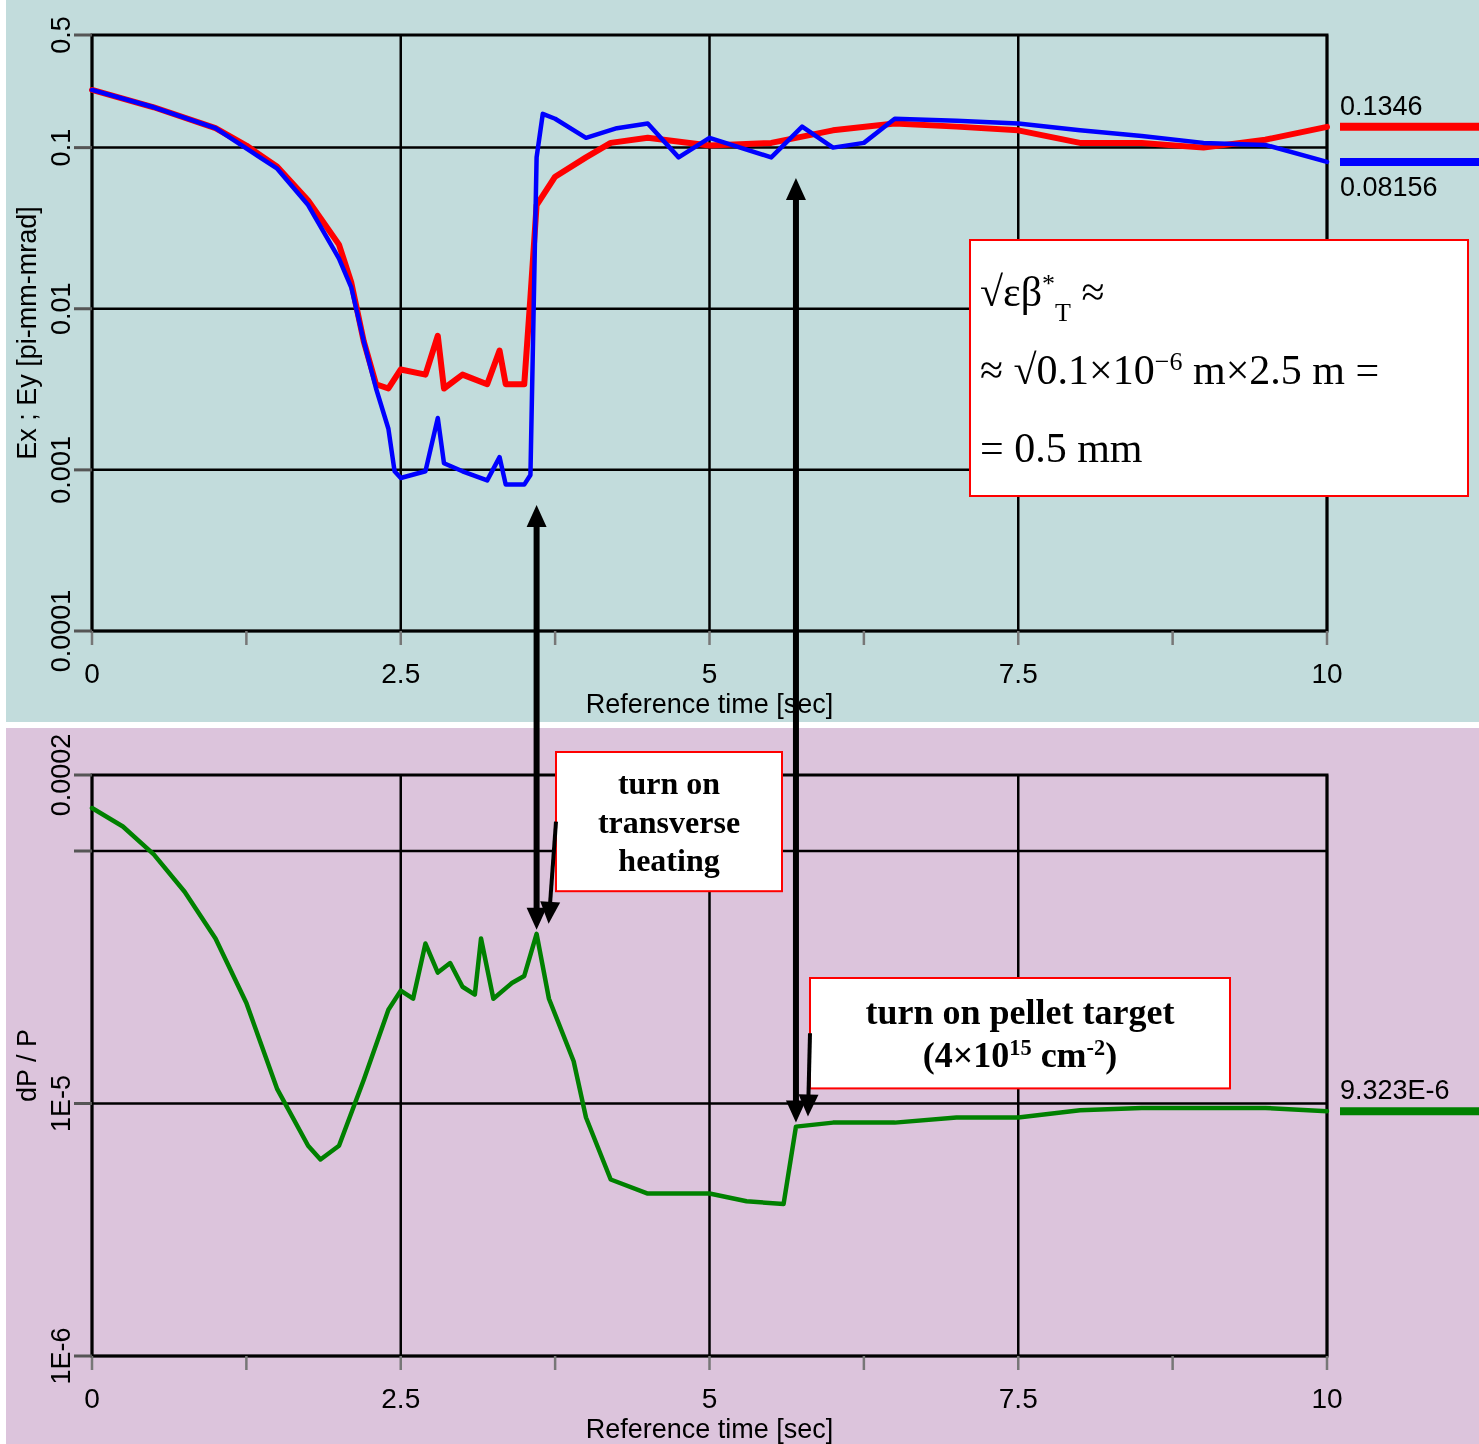 The width and height of the screenshot is (1479, 1444). What do you see at coordinates (709, 1429) in the screenshot?
I see `x-axis-title: Reference time [sec]` at bounding box center [709, 1429].